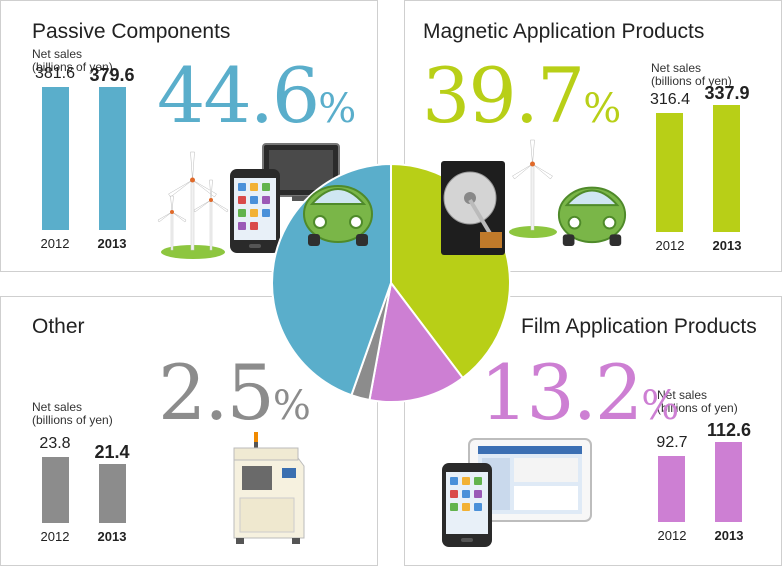 The height and width of the screenshot is (566, 782). What do you see at coordinates (58, 326) in the screenshot?
I see `other-title: Other` at bounding box center [58, 326].